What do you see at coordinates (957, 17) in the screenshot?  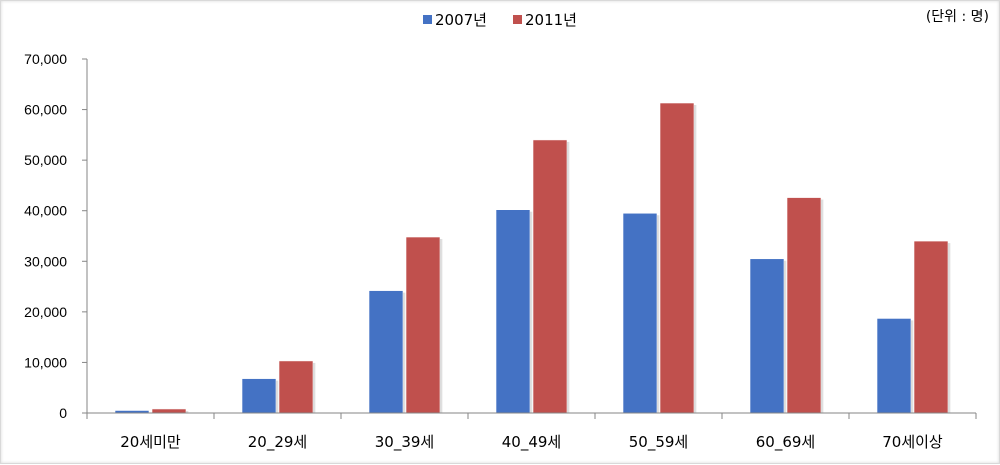 I see `unit-label: (단위 : 명)` at bounding box center [957, 17].